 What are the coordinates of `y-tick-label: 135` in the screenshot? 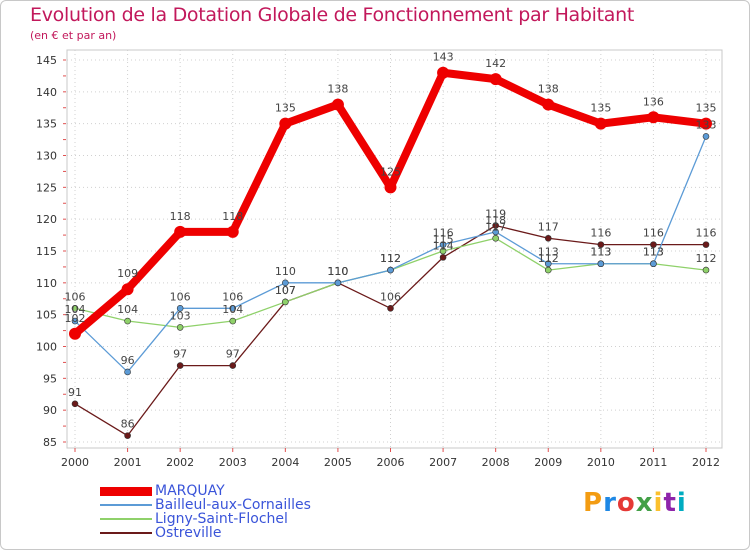 It's located at (46, 124).